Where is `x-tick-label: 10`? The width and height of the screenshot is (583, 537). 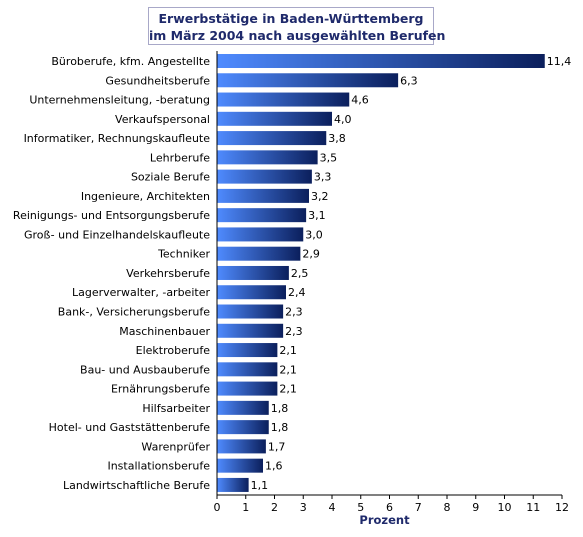 x-tick-label: 10 is located at coordinates (505, 507).